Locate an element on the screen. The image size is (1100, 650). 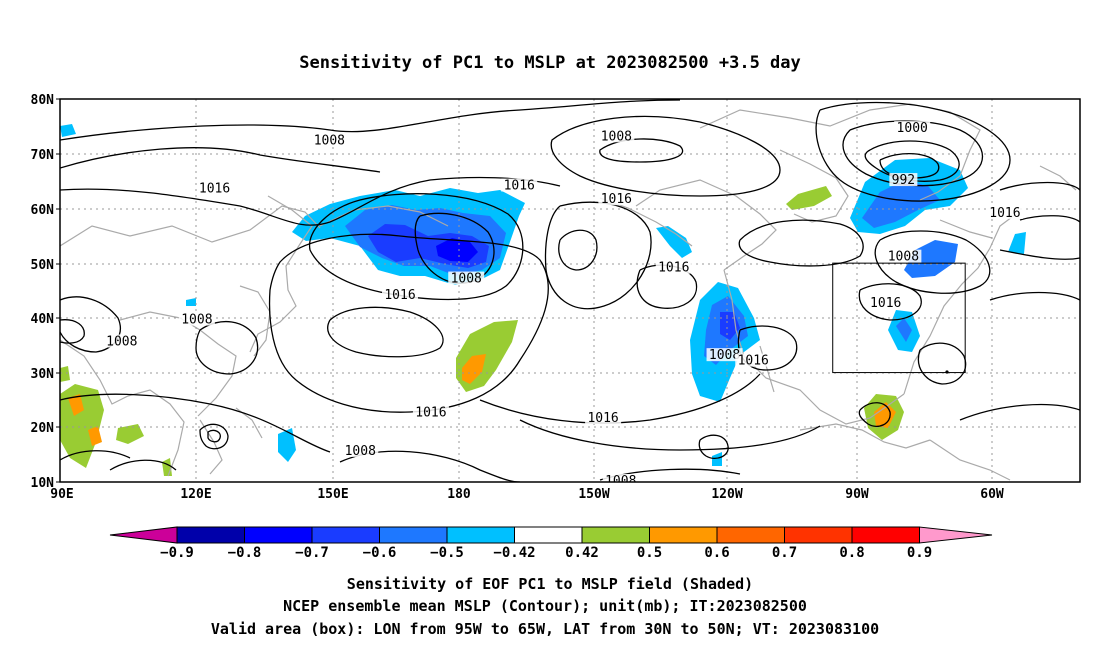
lat-ticks is located at coordinates (58, 290).